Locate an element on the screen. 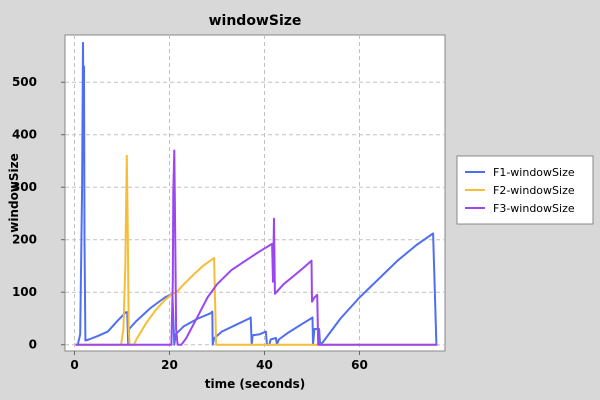 The width and height of the screenshot is (600, 400). y-tick-label: 200 is located at coordinates (24, 240).